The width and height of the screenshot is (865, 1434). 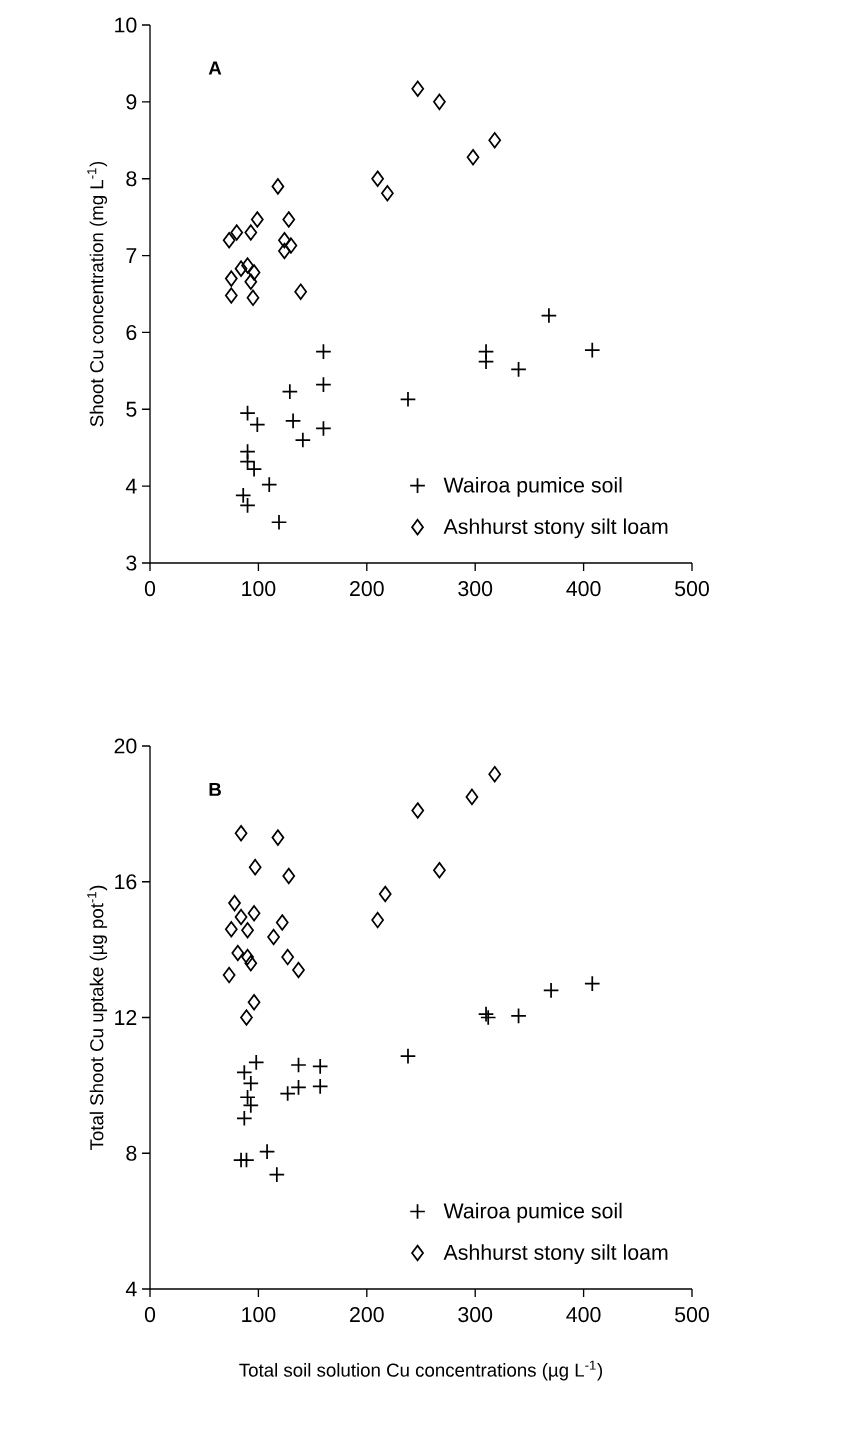 What do you see at coordinates (532, 1212) in the screenshot?
I see `legend-label: Wairoa pumice soil` at bounding box center [532, 1212].